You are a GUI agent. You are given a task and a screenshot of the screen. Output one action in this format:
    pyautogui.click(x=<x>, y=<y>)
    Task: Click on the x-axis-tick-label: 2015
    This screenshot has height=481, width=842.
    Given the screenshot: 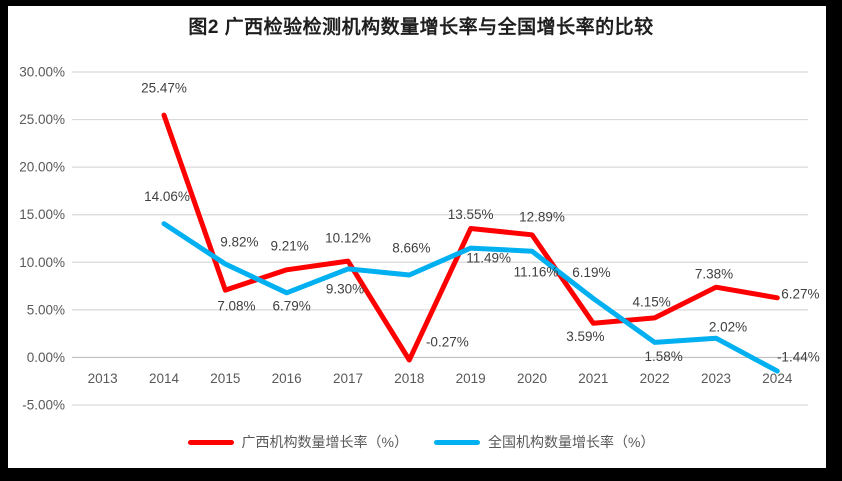 What is the action you would take?
    pyautogui.click(x=225, y=378)
    